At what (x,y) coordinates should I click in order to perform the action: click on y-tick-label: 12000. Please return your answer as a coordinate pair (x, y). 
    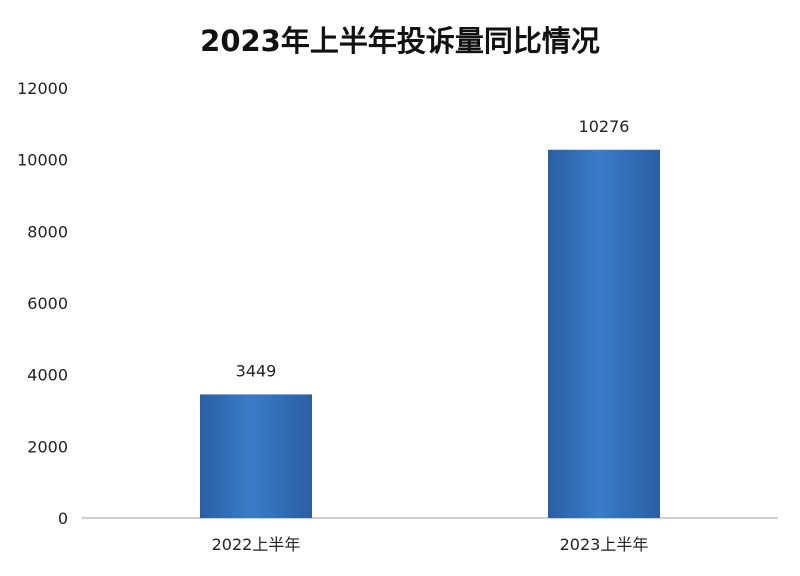
    Looking at the image, I should click on (42, 88).